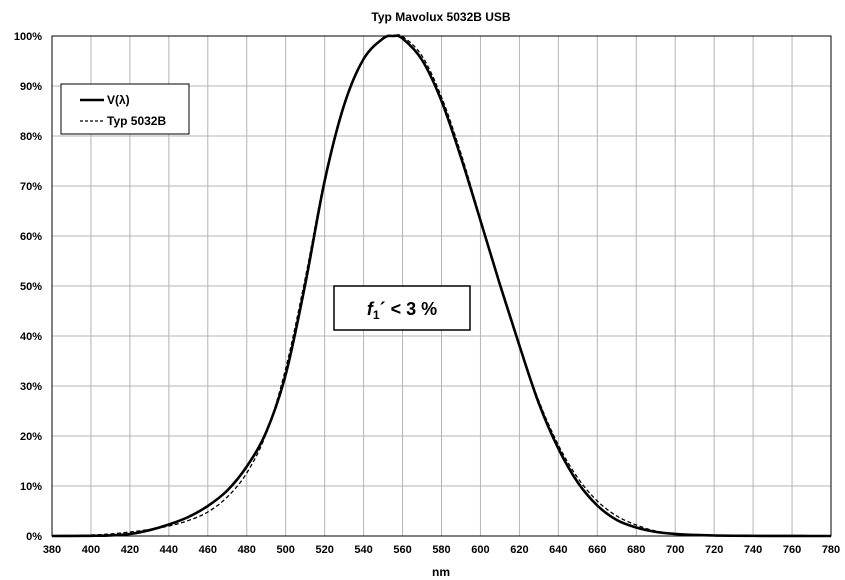 This screenshot has height=580, width=845. I want to click on y-tick-label: 10%, so click(31, 487).